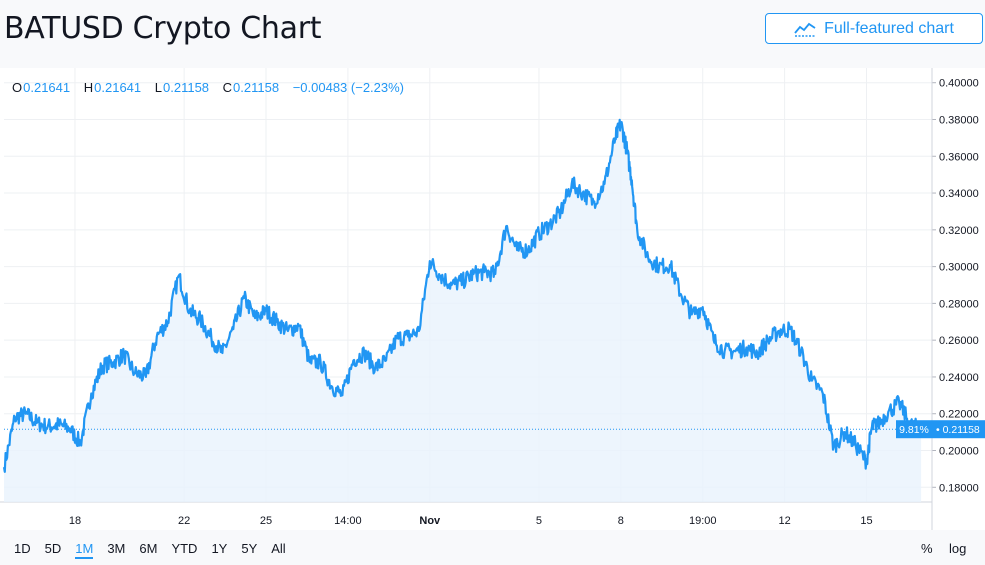 The image size is (985, 565). I want to click on y-tick-label: 0.34000, so click(959, 194).